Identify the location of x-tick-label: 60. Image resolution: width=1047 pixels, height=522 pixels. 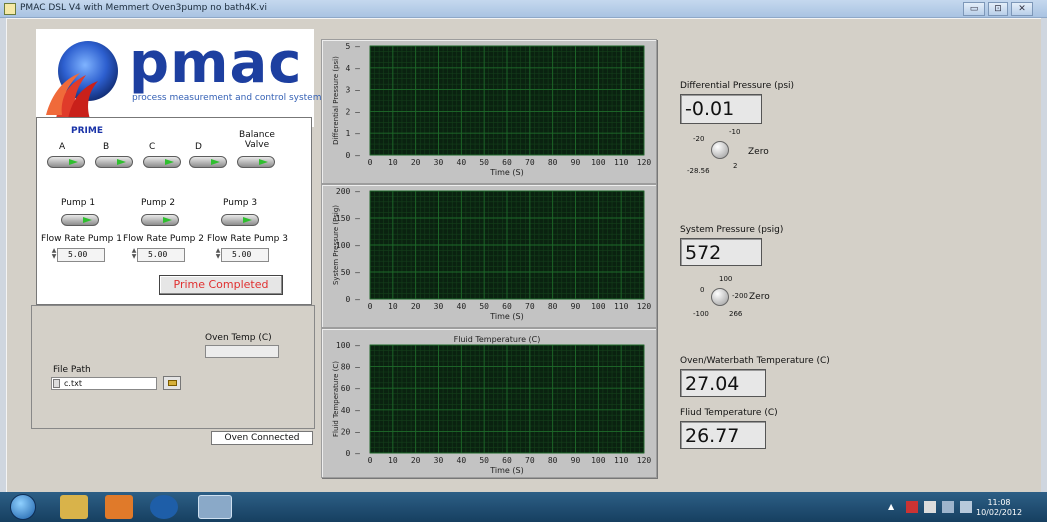
(507, 460).